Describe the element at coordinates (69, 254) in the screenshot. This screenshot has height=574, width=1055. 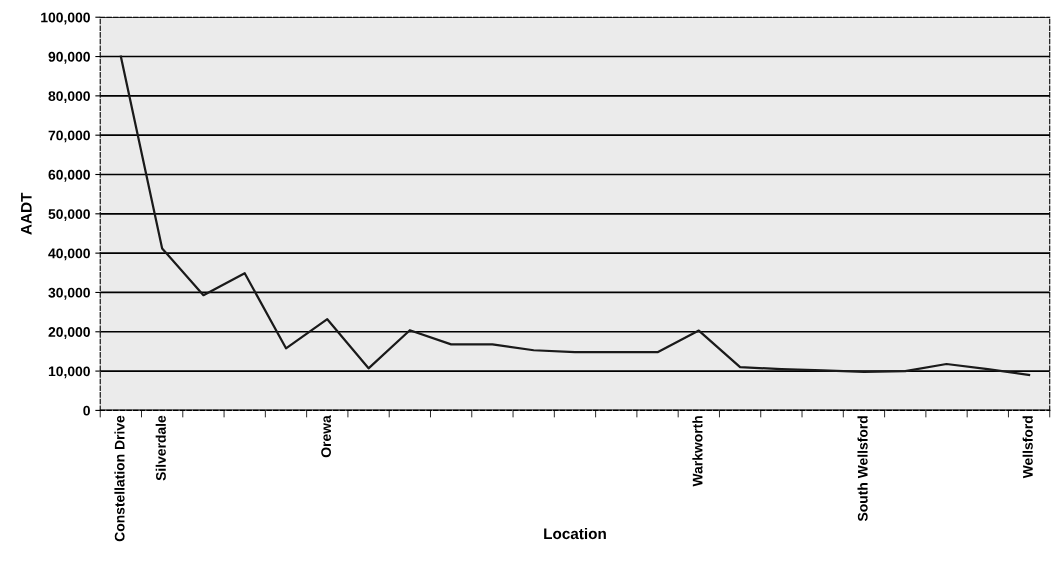
I see `y-tick-label: 40,000` at that location.